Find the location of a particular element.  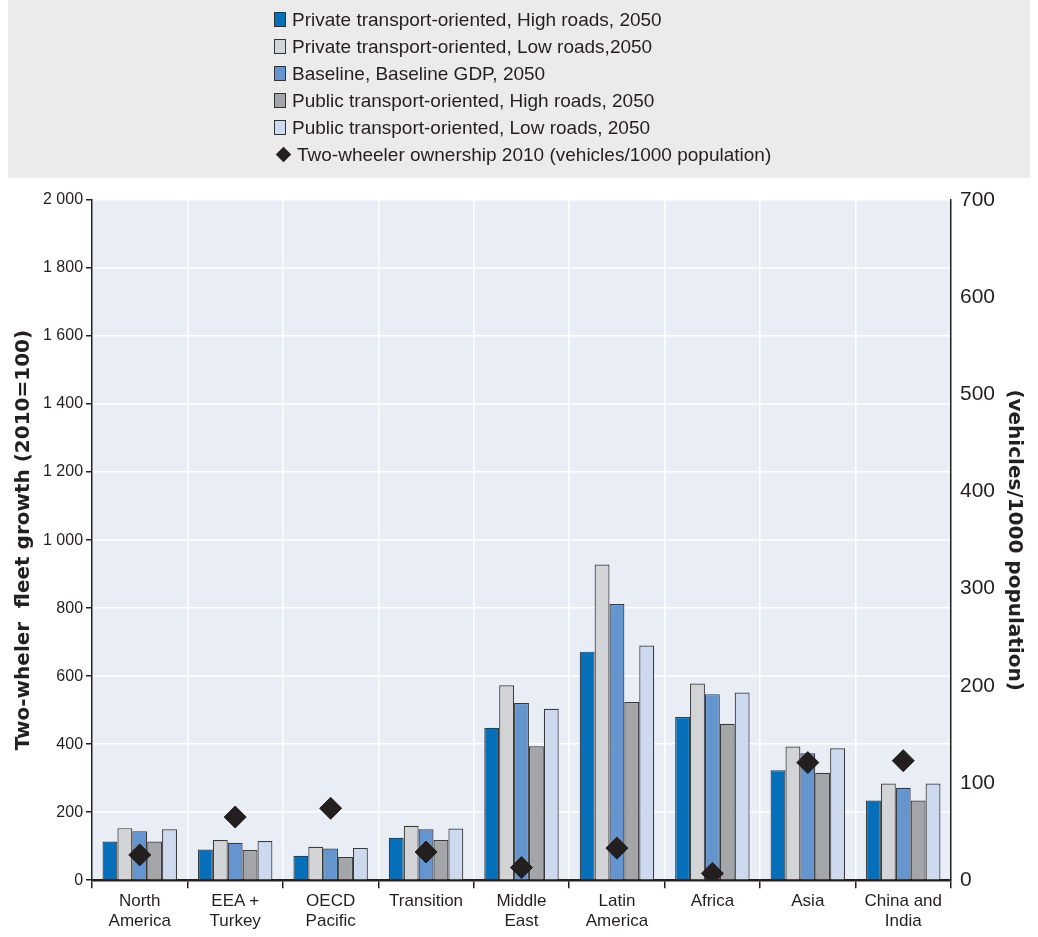

y2-tick-label: 200 is located at coordinates (977, 684).